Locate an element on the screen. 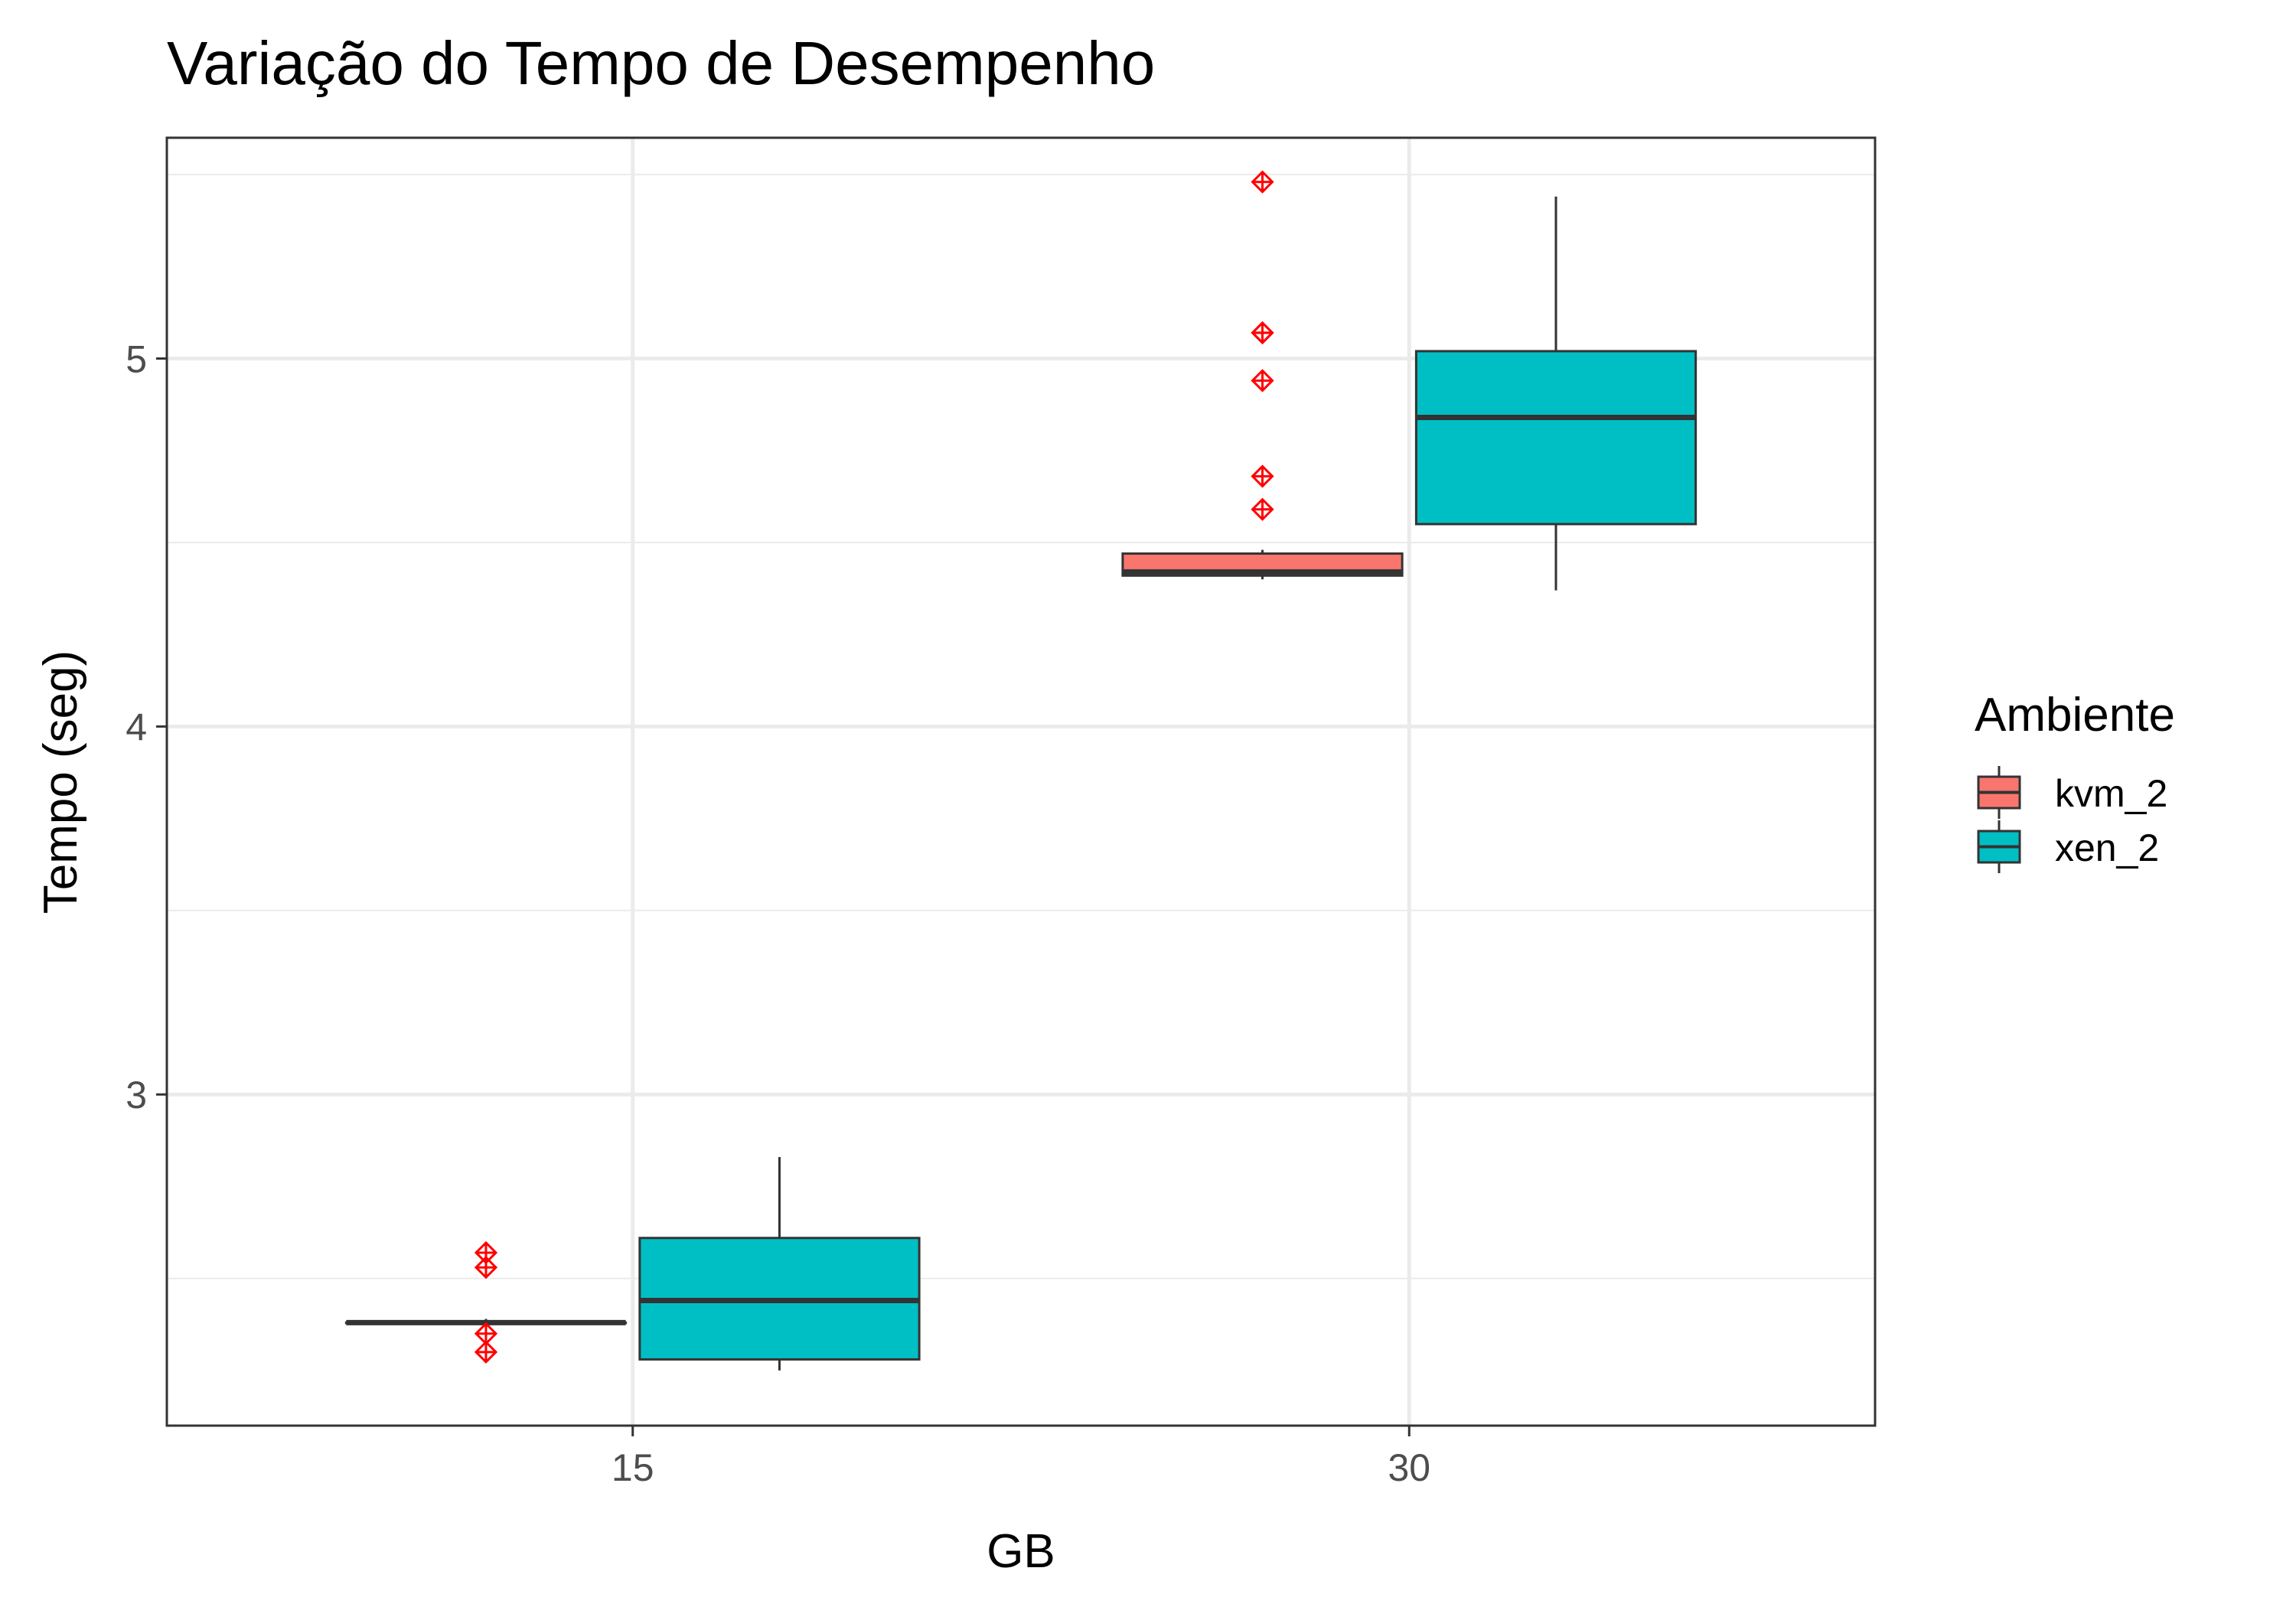 The width and height of the screenshot is (2296, 1607). legend-item-kvm_2: kvm_2 is located at coordinates (2072, 793).